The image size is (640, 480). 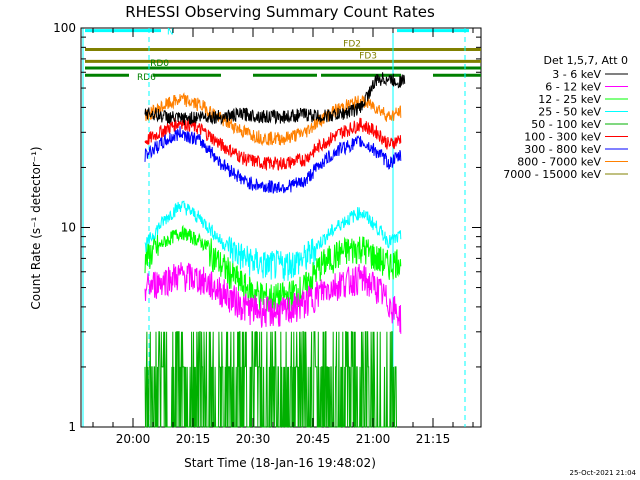 I want to click on state-bar-label: FD3, so click(x=368, y=56).